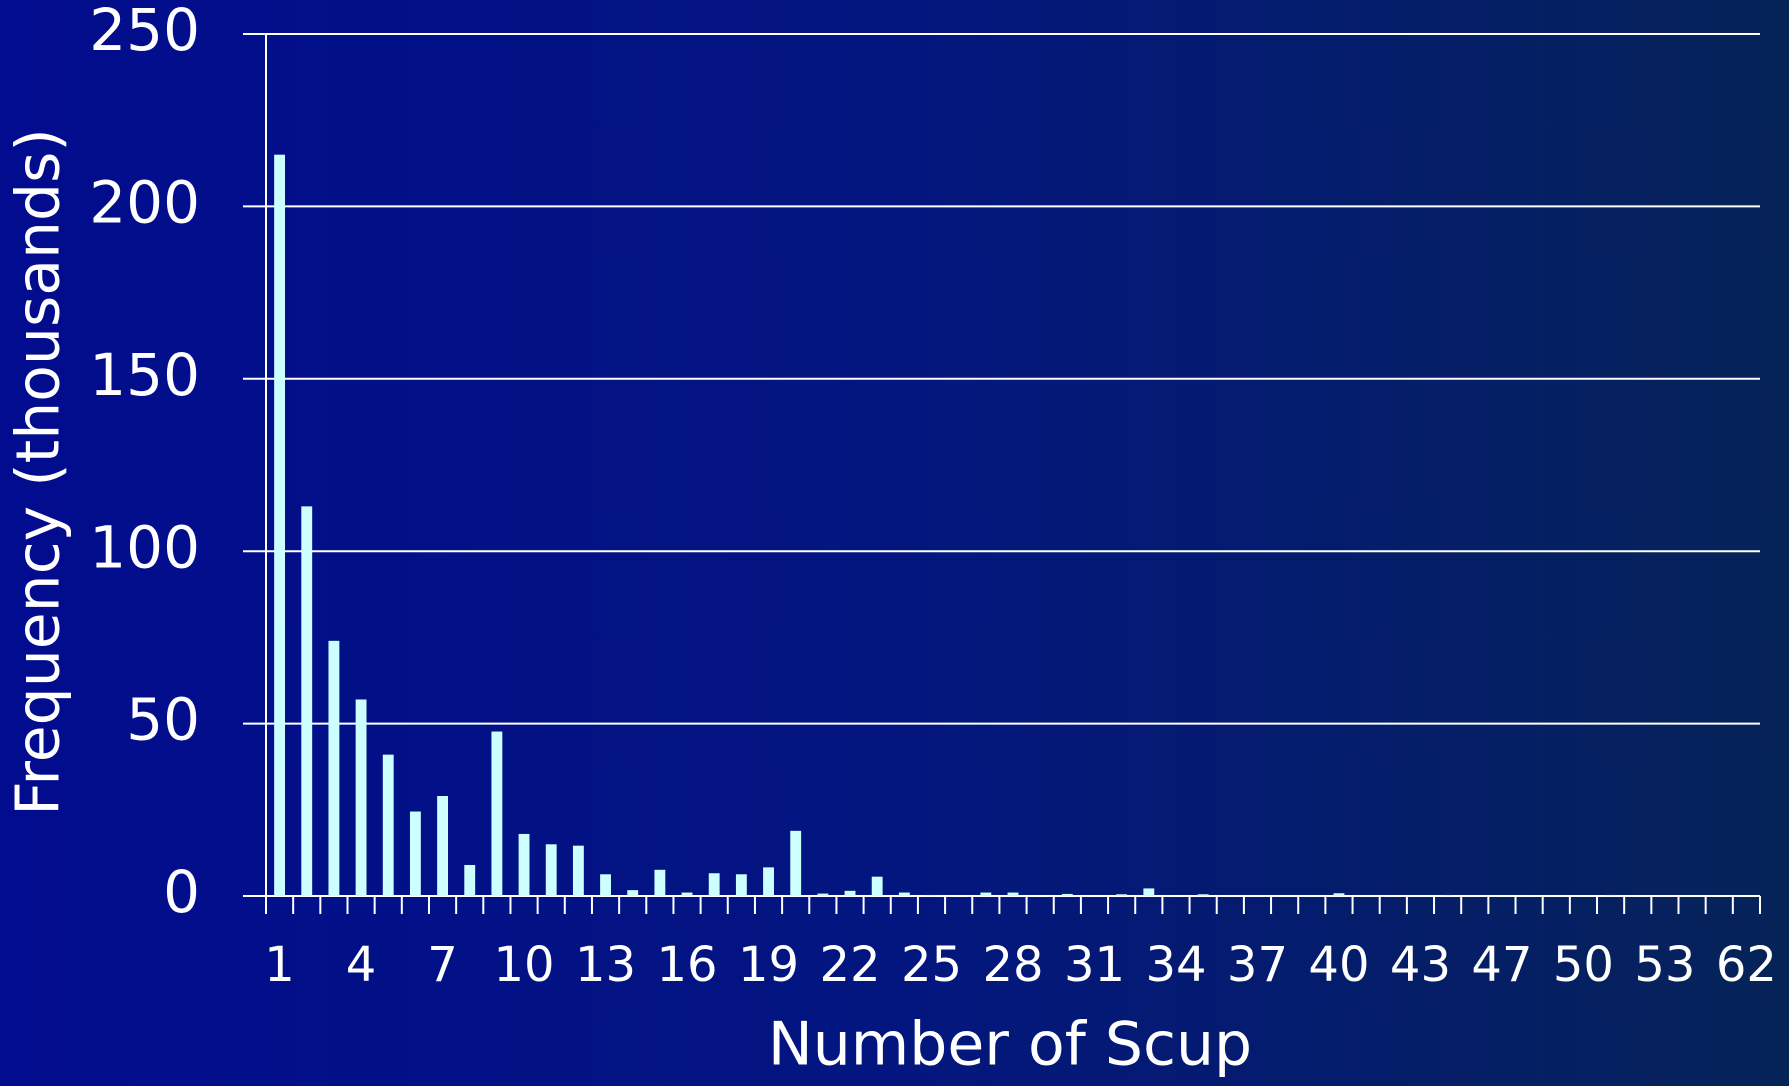 The height and width of the screenshot is (1086, 1789). What do you see at coordinates (849, 965) in the screenshot?
I see `x-tick-label: 22` at bounding box center [849, 965].